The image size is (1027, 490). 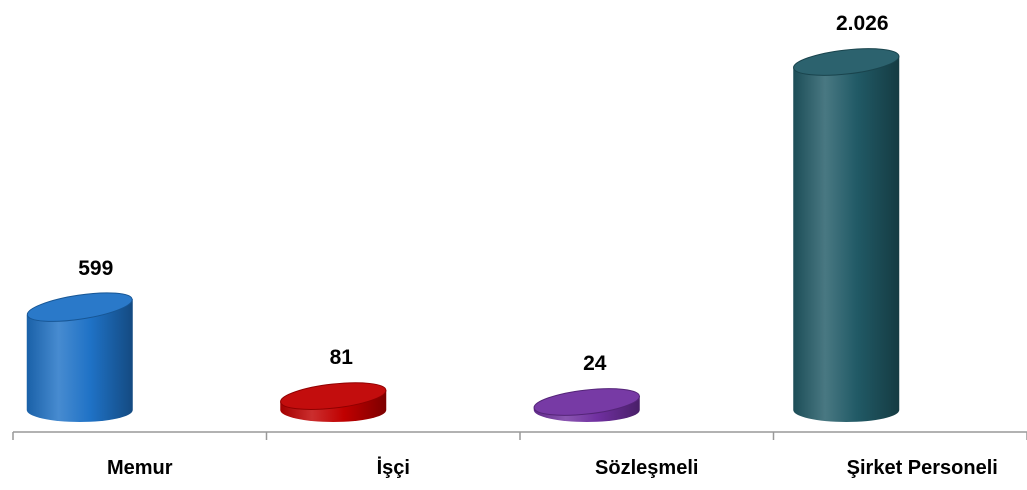 What do you see at coordinates (922, 468) in the screenshot?
I see `category-label: Şirket Personeli` at bounding box center [922, 468].